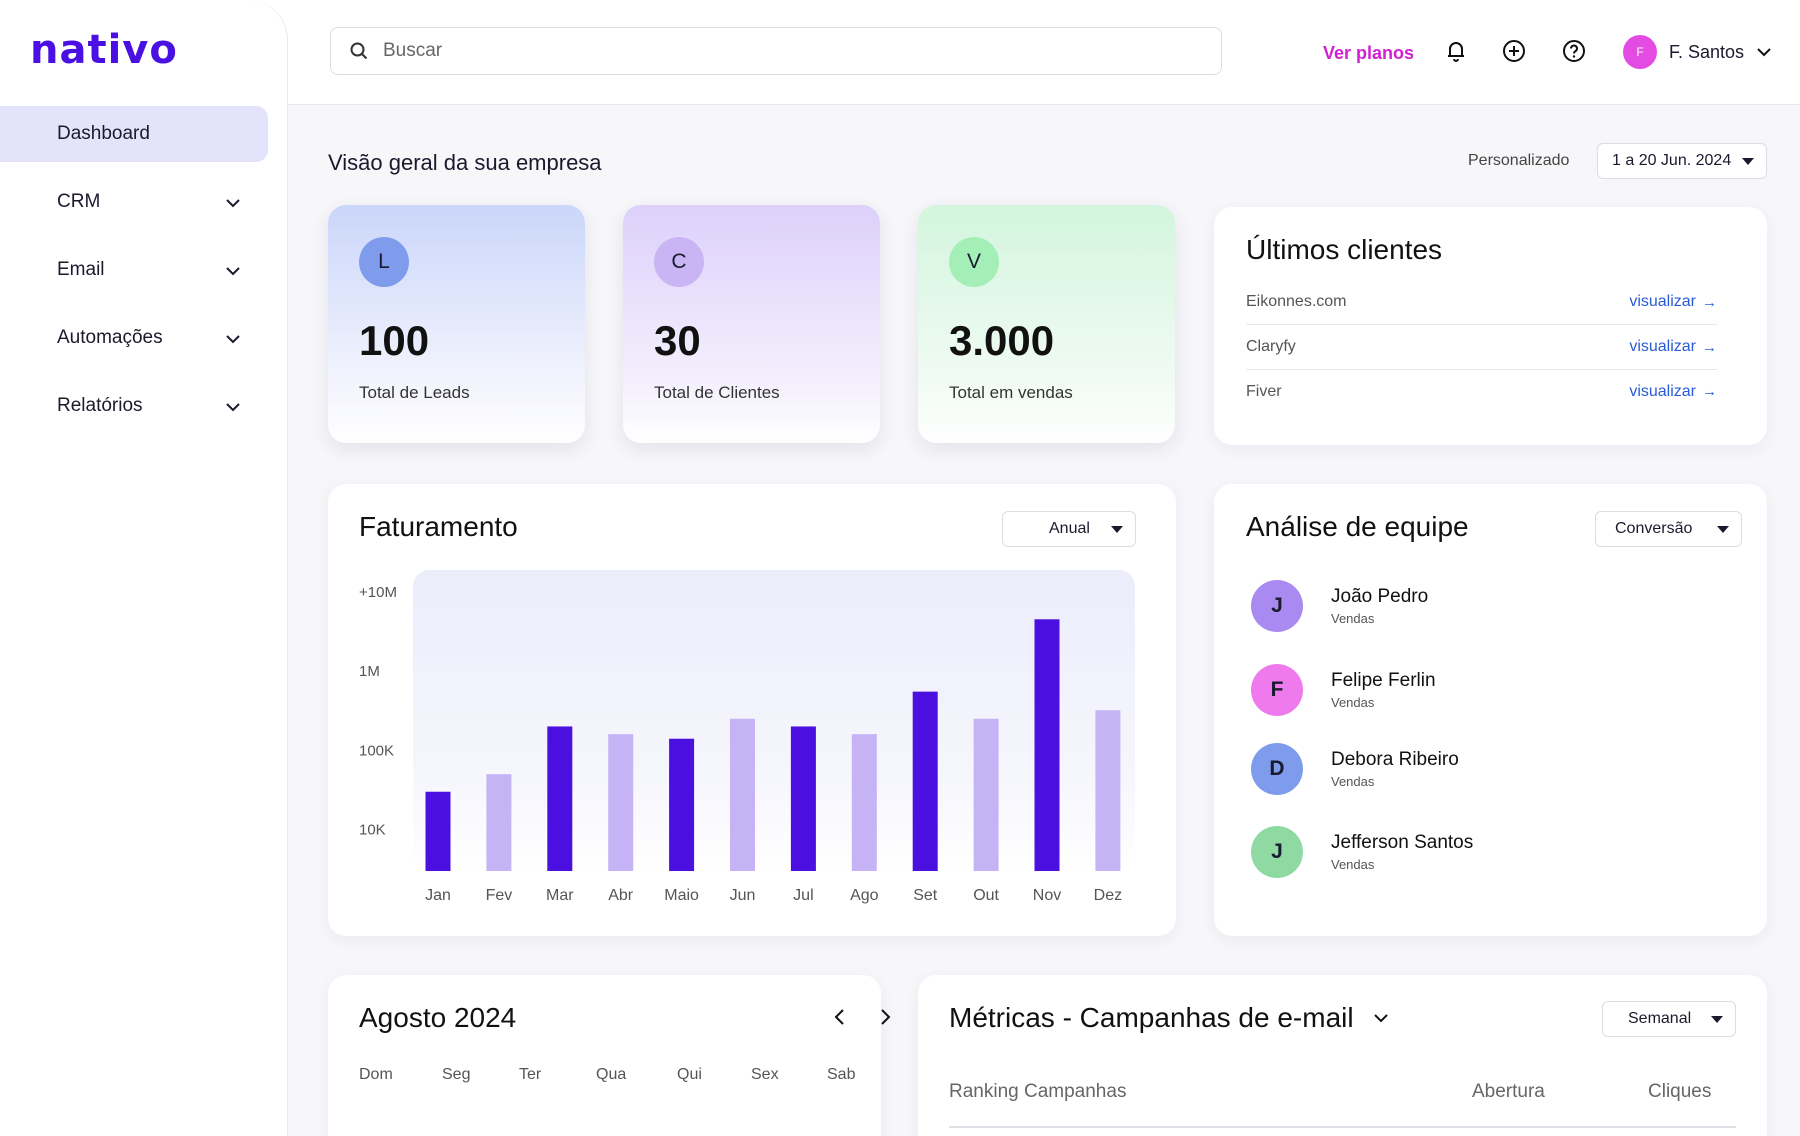 The height and width of the screenshot is (1136, 1800). I want to click on user-name: F. Santos, so click(1707, 51).